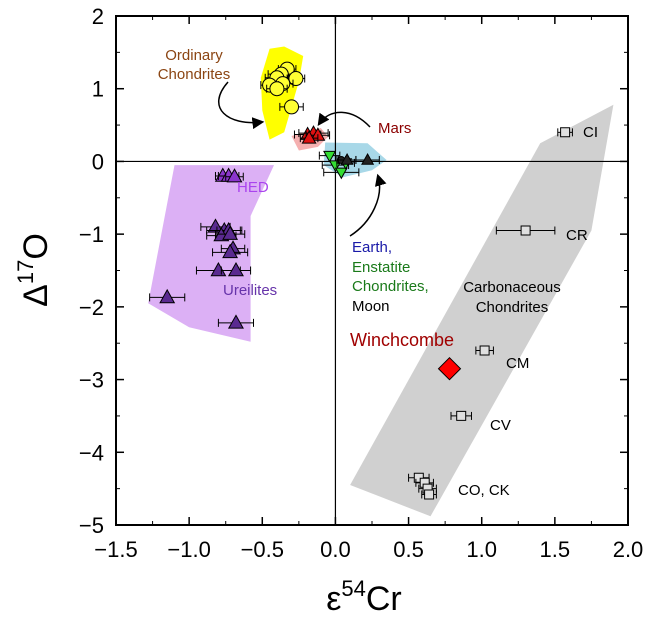 Image resolution: width=662 pixels, height=618 pixels. I want to click on y-tick-label: −3, so click(91, 380).